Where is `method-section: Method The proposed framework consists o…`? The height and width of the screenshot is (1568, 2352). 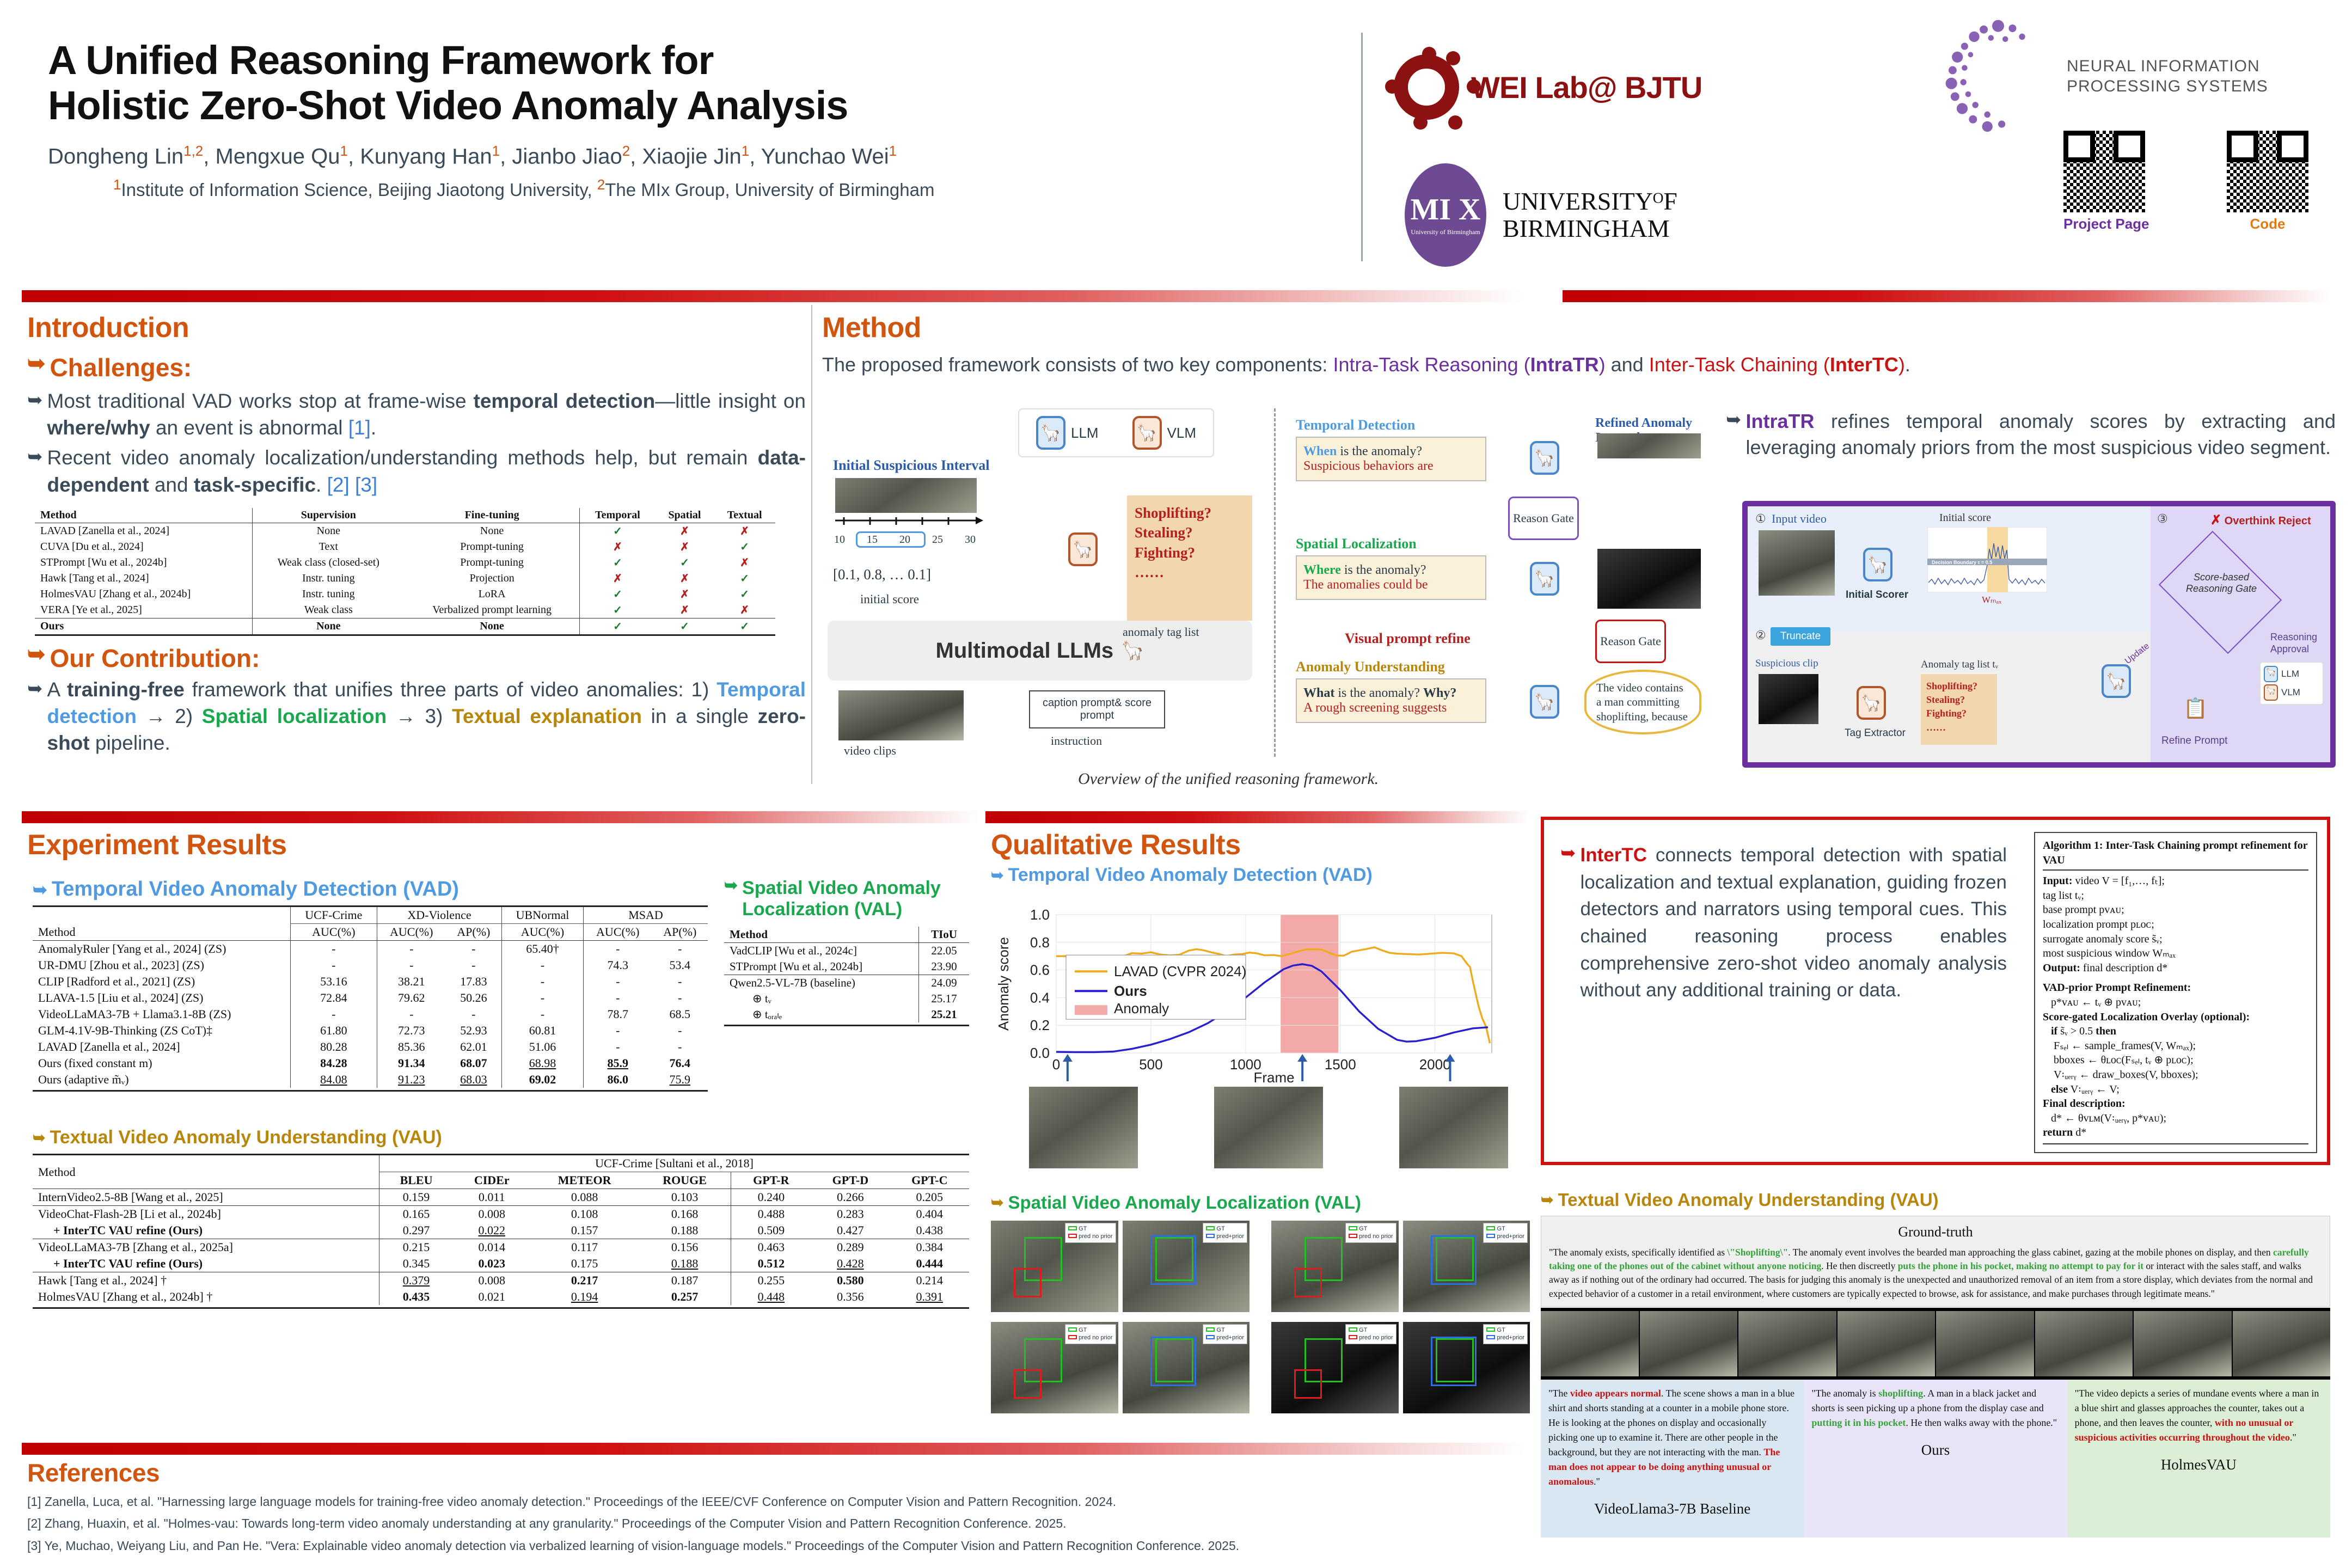 method-section: Method The proposed framework consists o… is located at coordinates (1579, 342).